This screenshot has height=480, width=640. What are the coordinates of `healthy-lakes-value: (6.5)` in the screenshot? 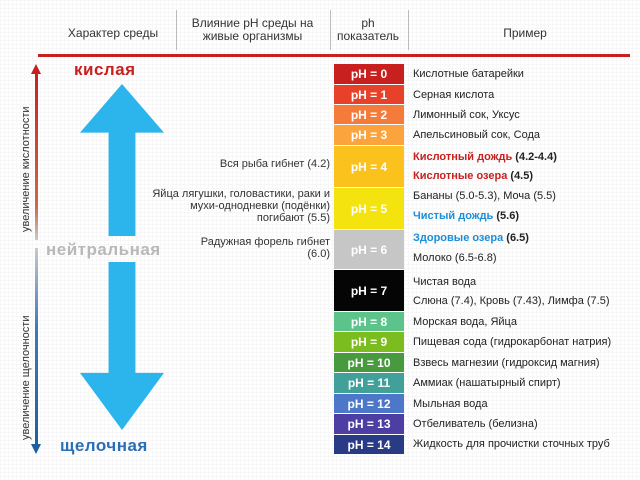 It's located at (517, 238).